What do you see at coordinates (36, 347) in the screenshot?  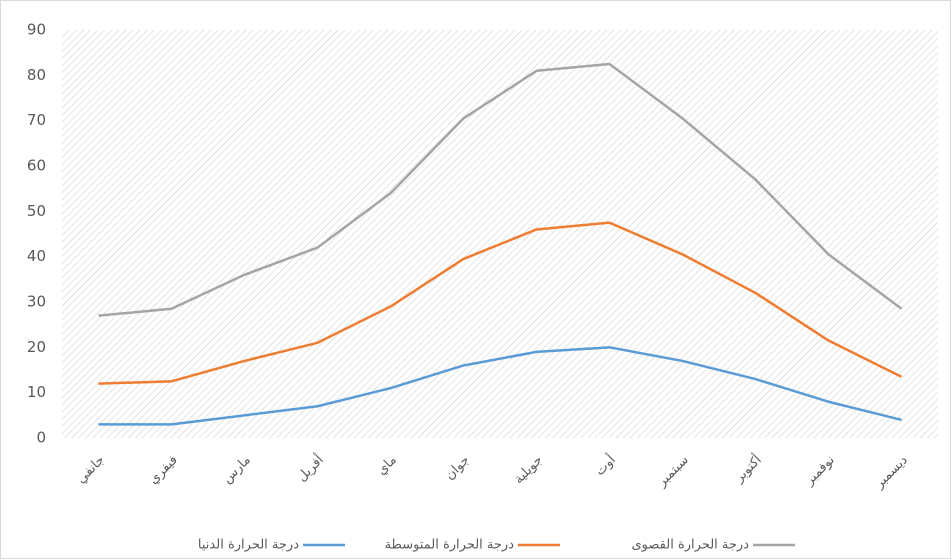 I see `y-tick-label: 20` at bounding box center [36, 347].